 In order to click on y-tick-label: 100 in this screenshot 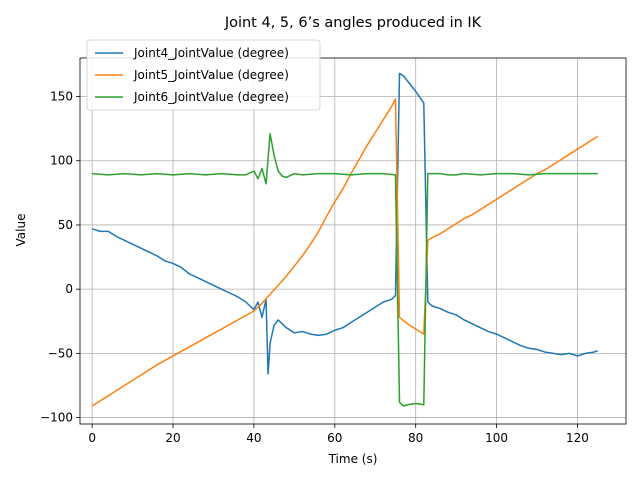, I will do `click(61, 161)`.